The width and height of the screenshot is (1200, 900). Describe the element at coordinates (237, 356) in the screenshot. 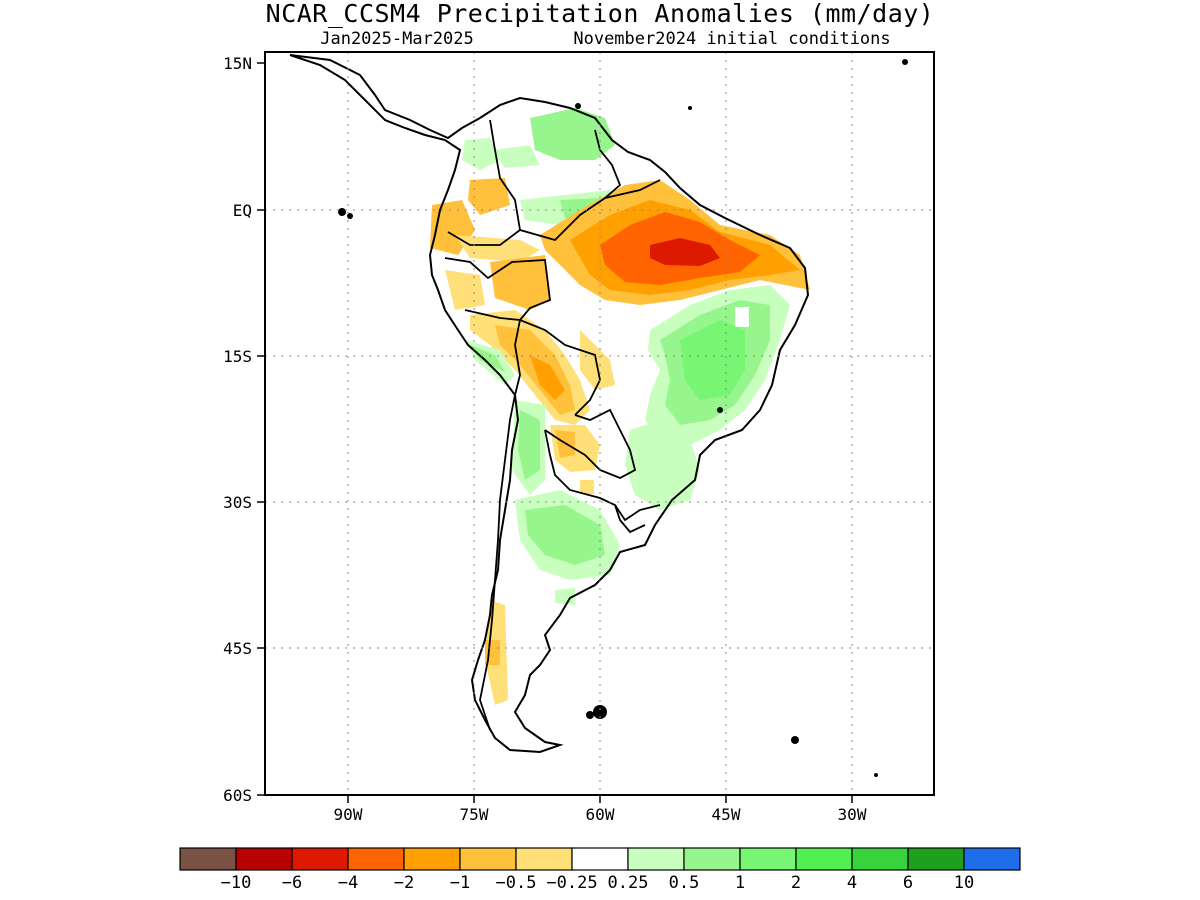

I see `lat-tick-label: 15S` at that location.